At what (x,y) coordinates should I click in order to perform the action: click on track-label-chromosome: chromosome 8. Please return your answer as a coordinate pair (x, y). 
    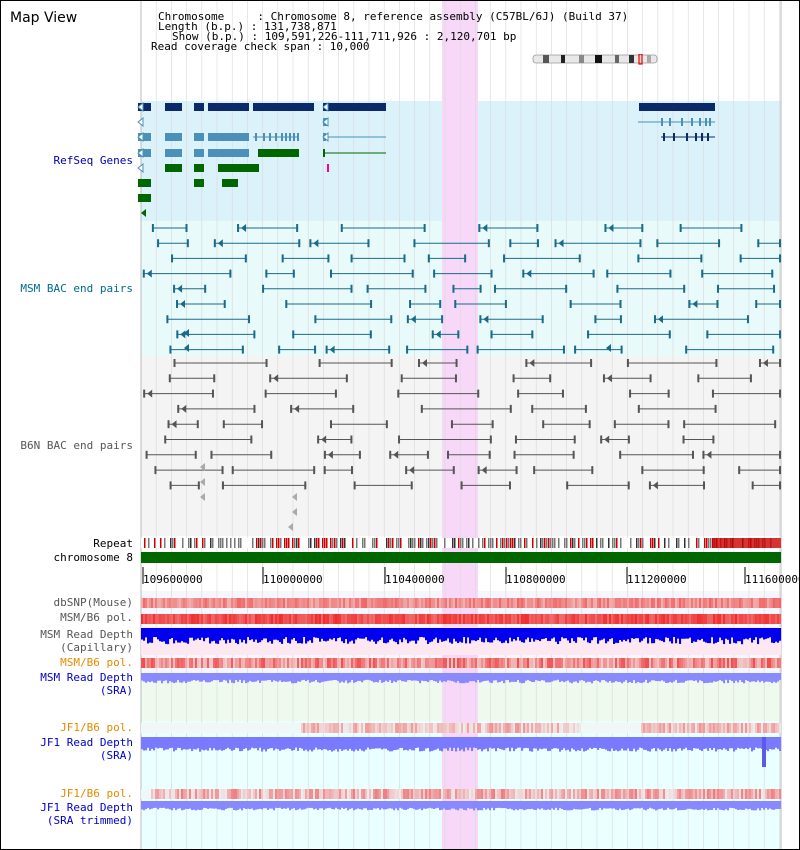
    Looking at the image, I should click on (93, 557).